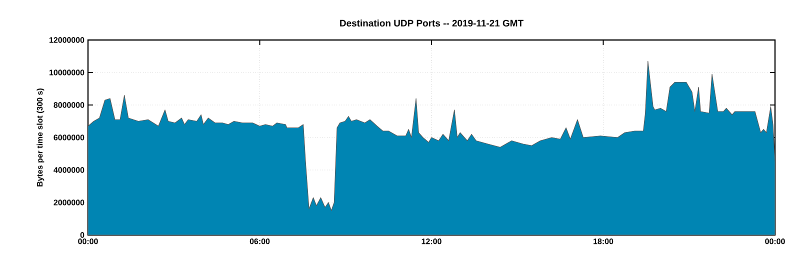 The image size is (795, 260). I want to click on chart-title: Destination UDP Ports -- 2019-11-21 GMT, so click(432, 23).